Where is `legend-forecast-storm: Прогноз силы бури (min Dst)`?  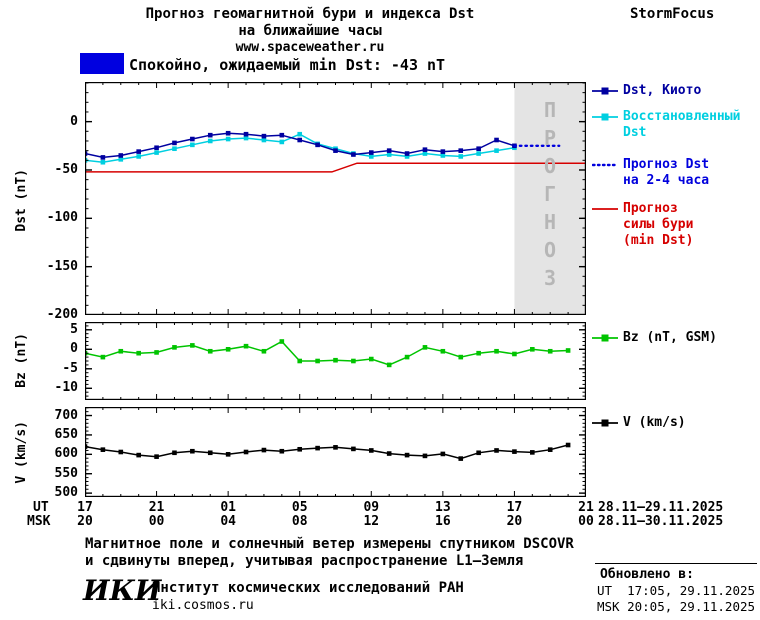 legend-forecast-storm: Прогноз силы бури (min Dst) is located at coordinates (675, 225).